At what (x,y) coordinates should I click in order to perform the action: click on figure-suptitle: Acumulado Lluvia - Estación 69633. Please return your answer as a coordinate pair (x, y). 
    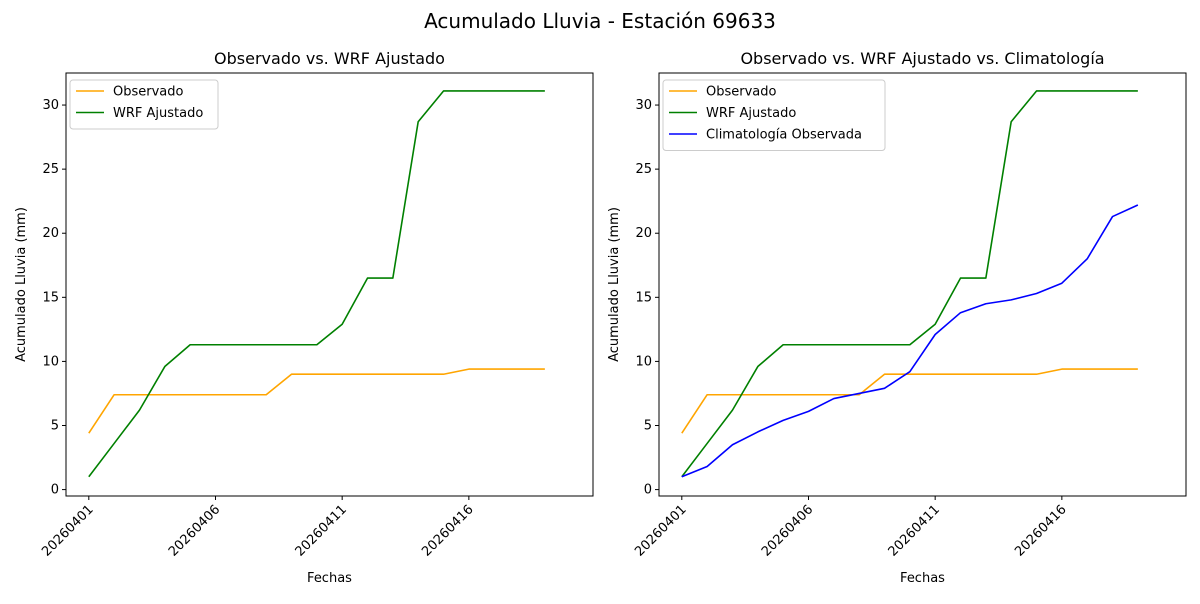
    Looking at the image, I should click on (600, 21).